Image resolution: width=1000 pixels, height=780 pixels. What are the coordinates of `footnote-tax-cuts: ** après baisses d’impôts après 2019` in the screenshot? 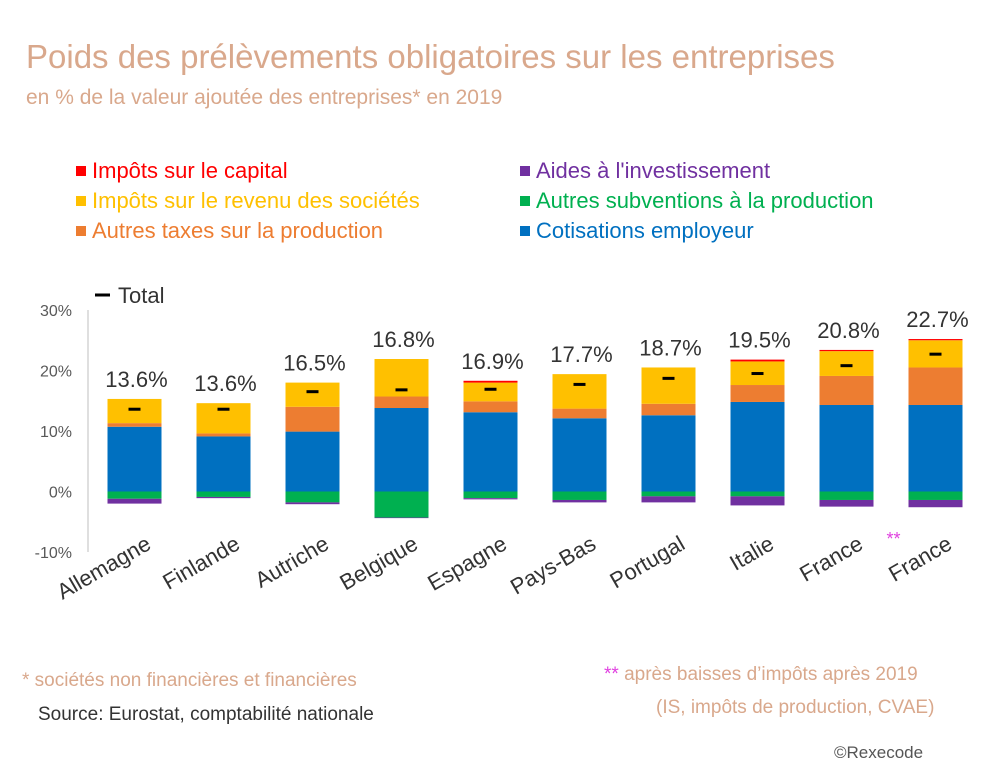 It's located at (761, 675).